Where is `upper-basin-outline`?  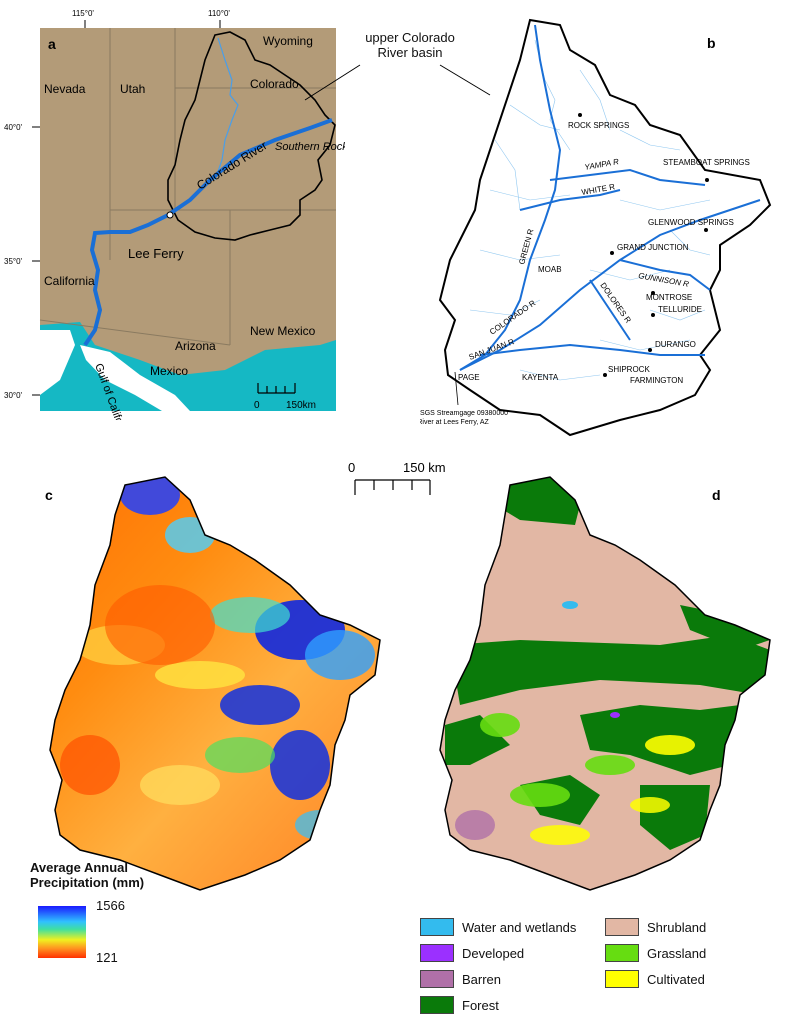
upper-basin-outline is located at coordinates (251, 136).